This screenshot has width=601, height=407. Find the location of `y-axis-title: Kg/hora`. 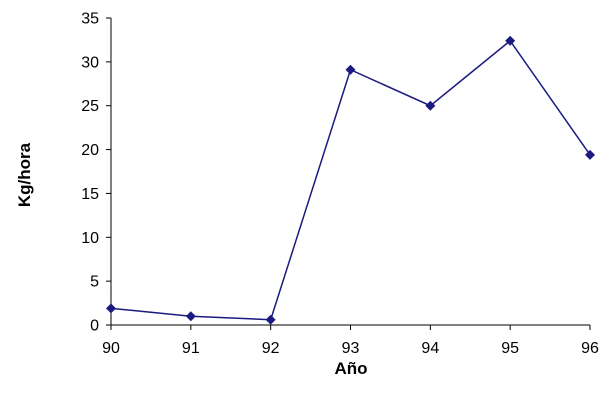

y-axis-title: Kg/hora is located at coordinates (24, 174).